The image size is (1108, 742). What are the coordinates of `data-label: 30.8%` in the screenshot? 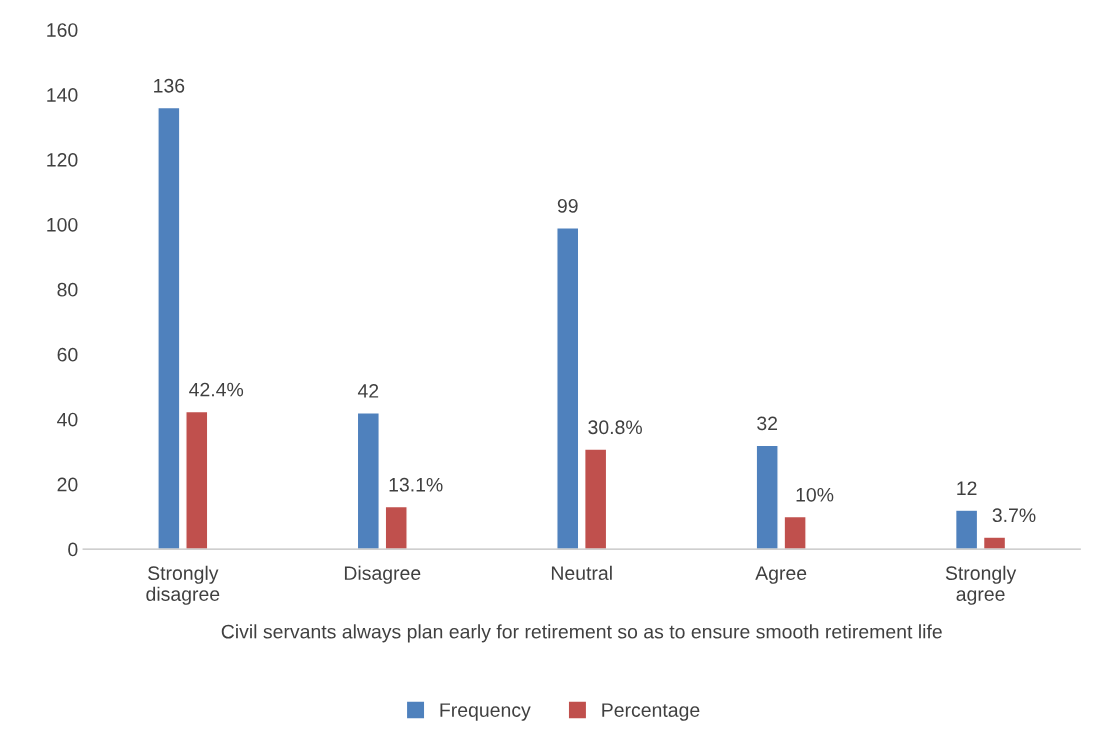 It's located at (615, 427).